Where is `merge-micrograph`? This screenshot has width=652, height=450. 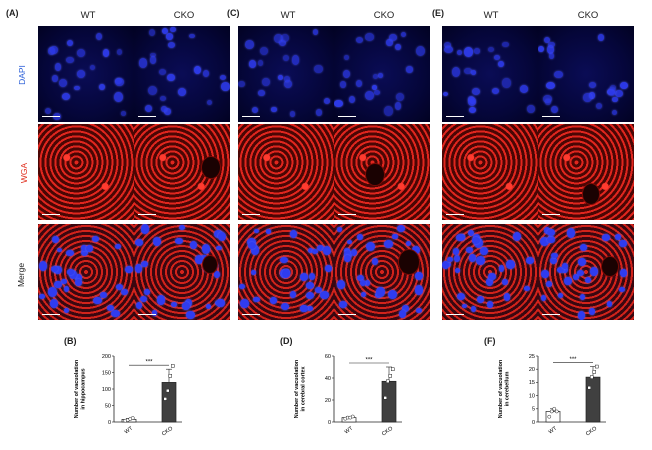 merge-micrograph is located at coordinates (490, 272).